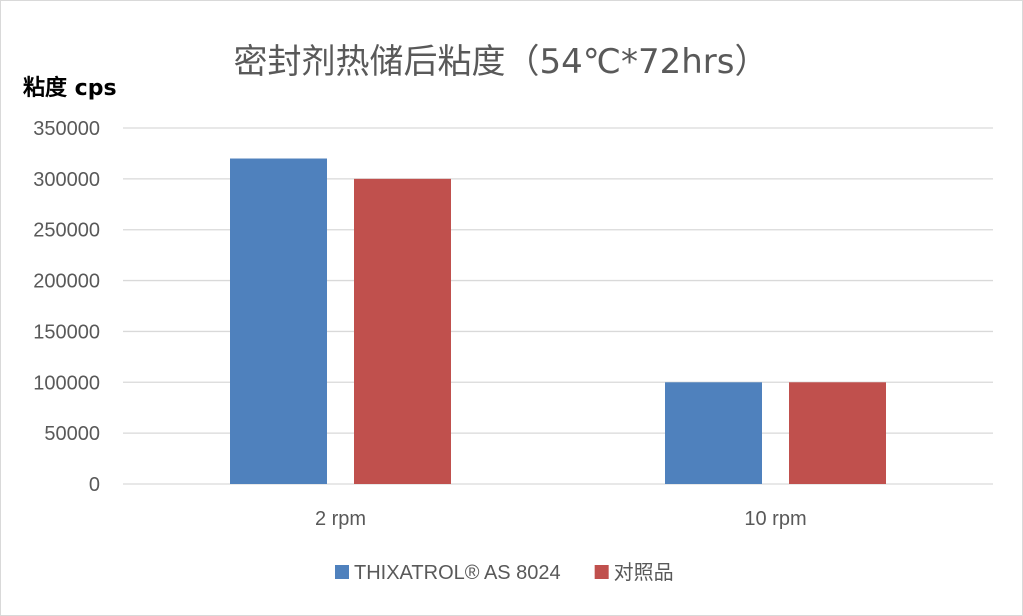 This screenshot has width=1023, height=616. I want to click on y-tick-label: 350000, so click(66, 129).